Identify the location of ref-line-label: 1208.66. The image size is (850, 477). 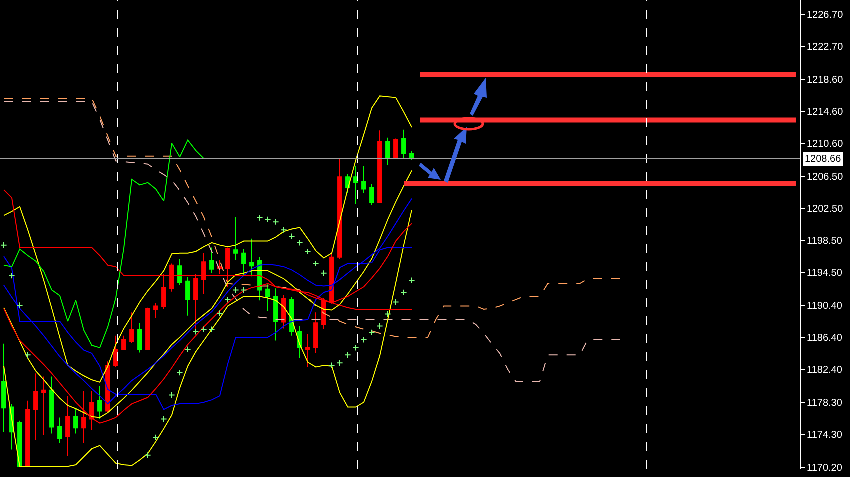
(823, 159).